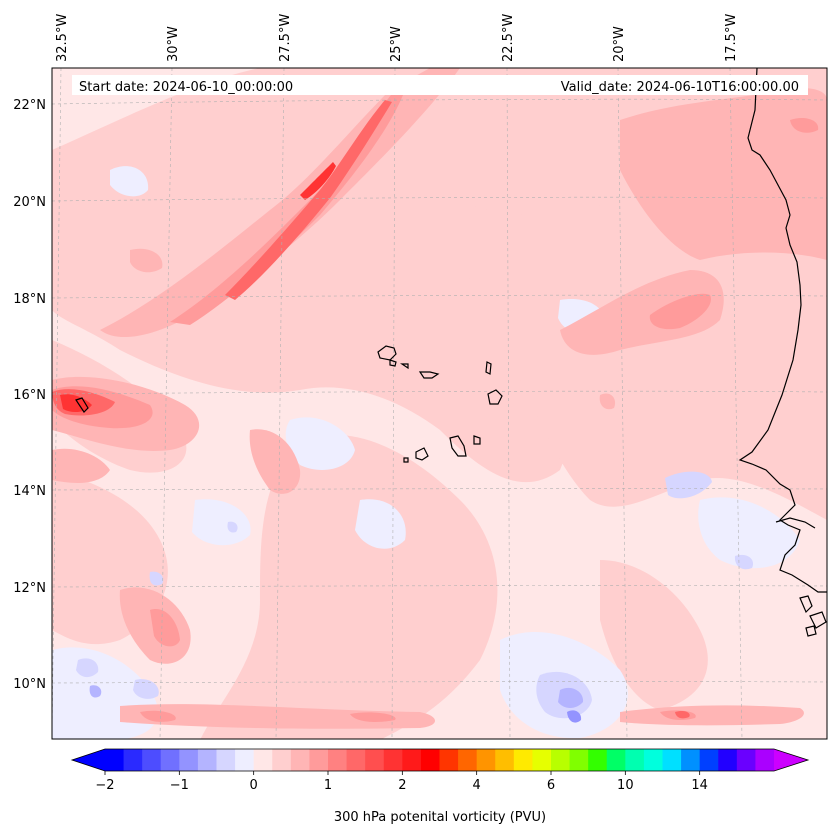 This screenshot has height=836, width=837. I want to click on colorbar-tick-label: 2, so click(402, 785).